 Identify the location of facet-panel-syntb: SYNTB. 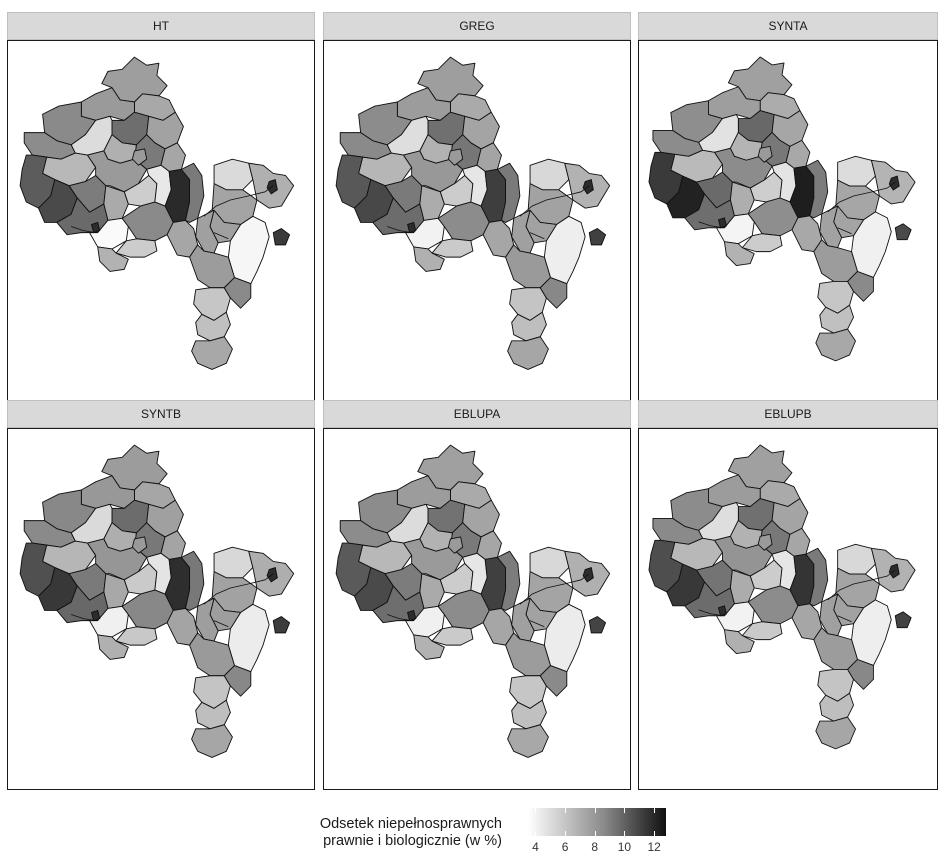
(161, 595).